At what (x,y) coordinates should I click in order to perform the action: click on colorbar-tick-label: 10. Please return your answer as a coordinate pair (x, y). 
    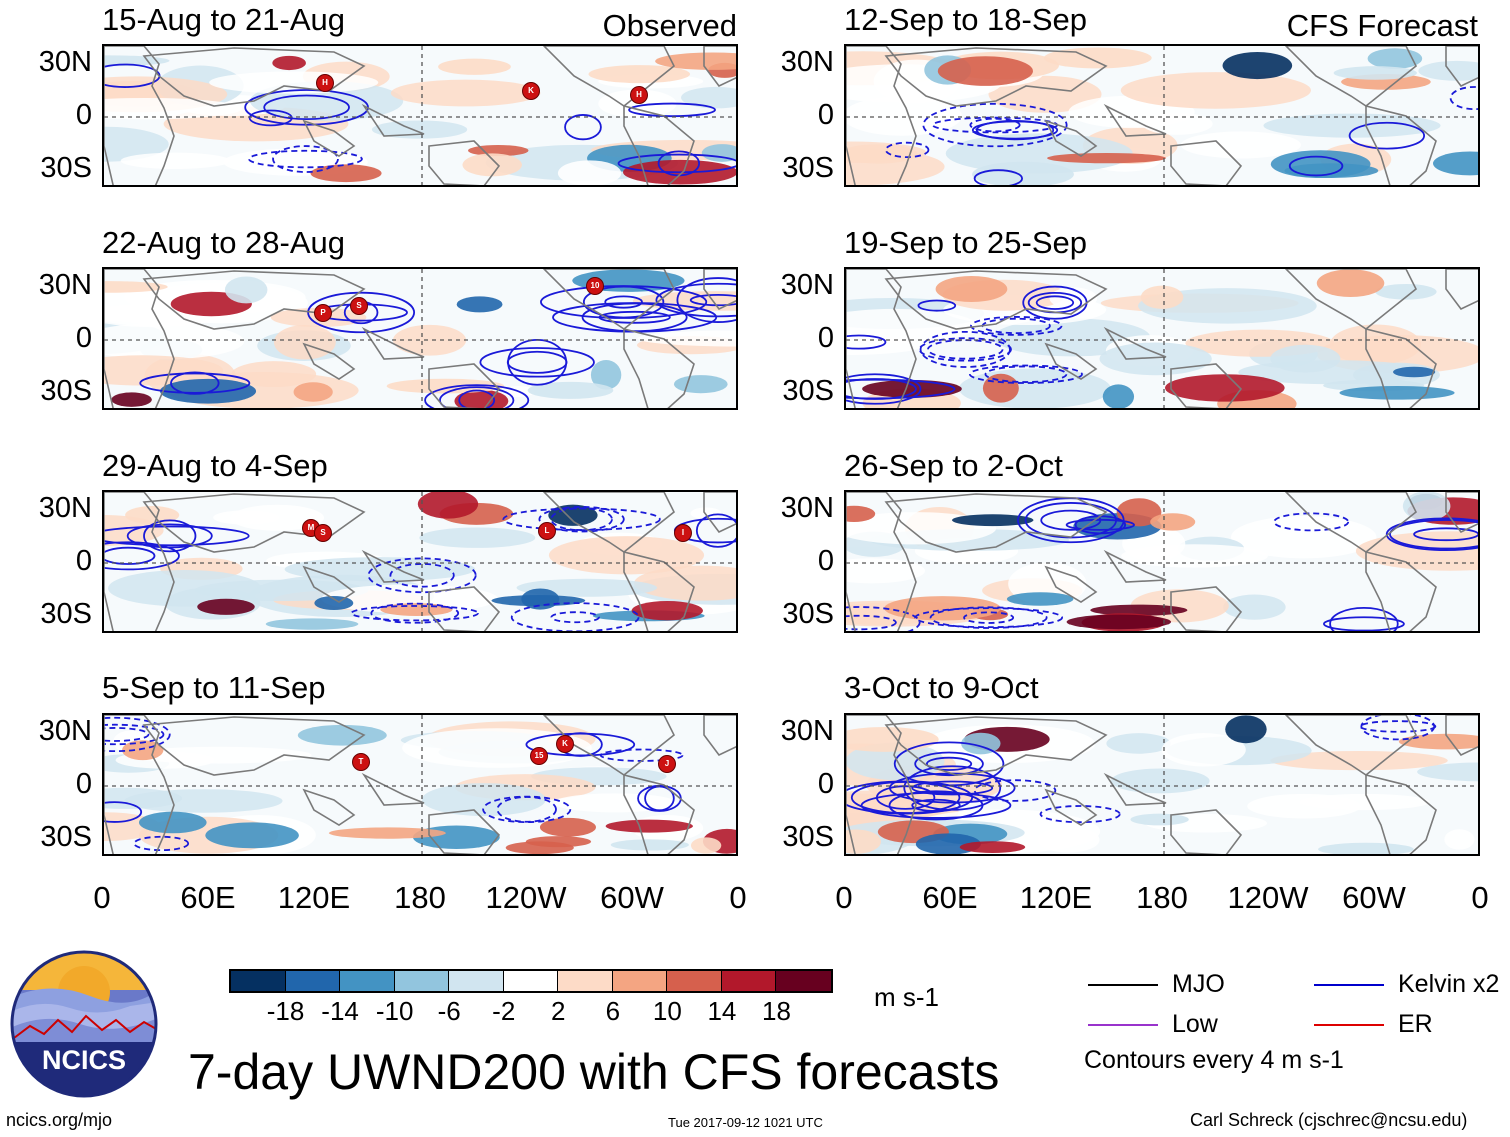
    Looking at the image, I should click on (667, 1011).